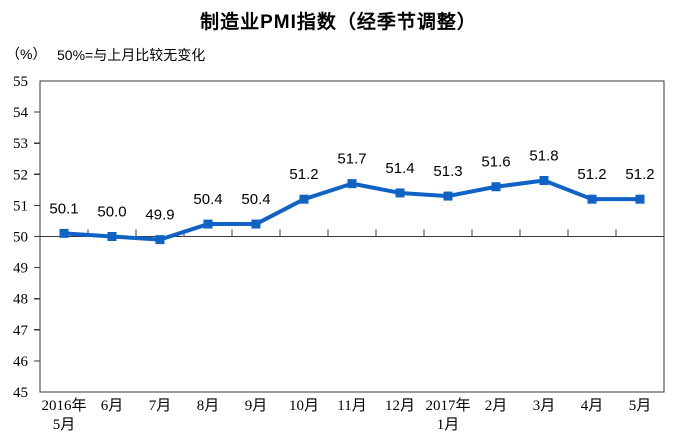 This screenshot has height=448, width=677. I want to click on y-axis-unit-label: （%）, so click(26, 54).